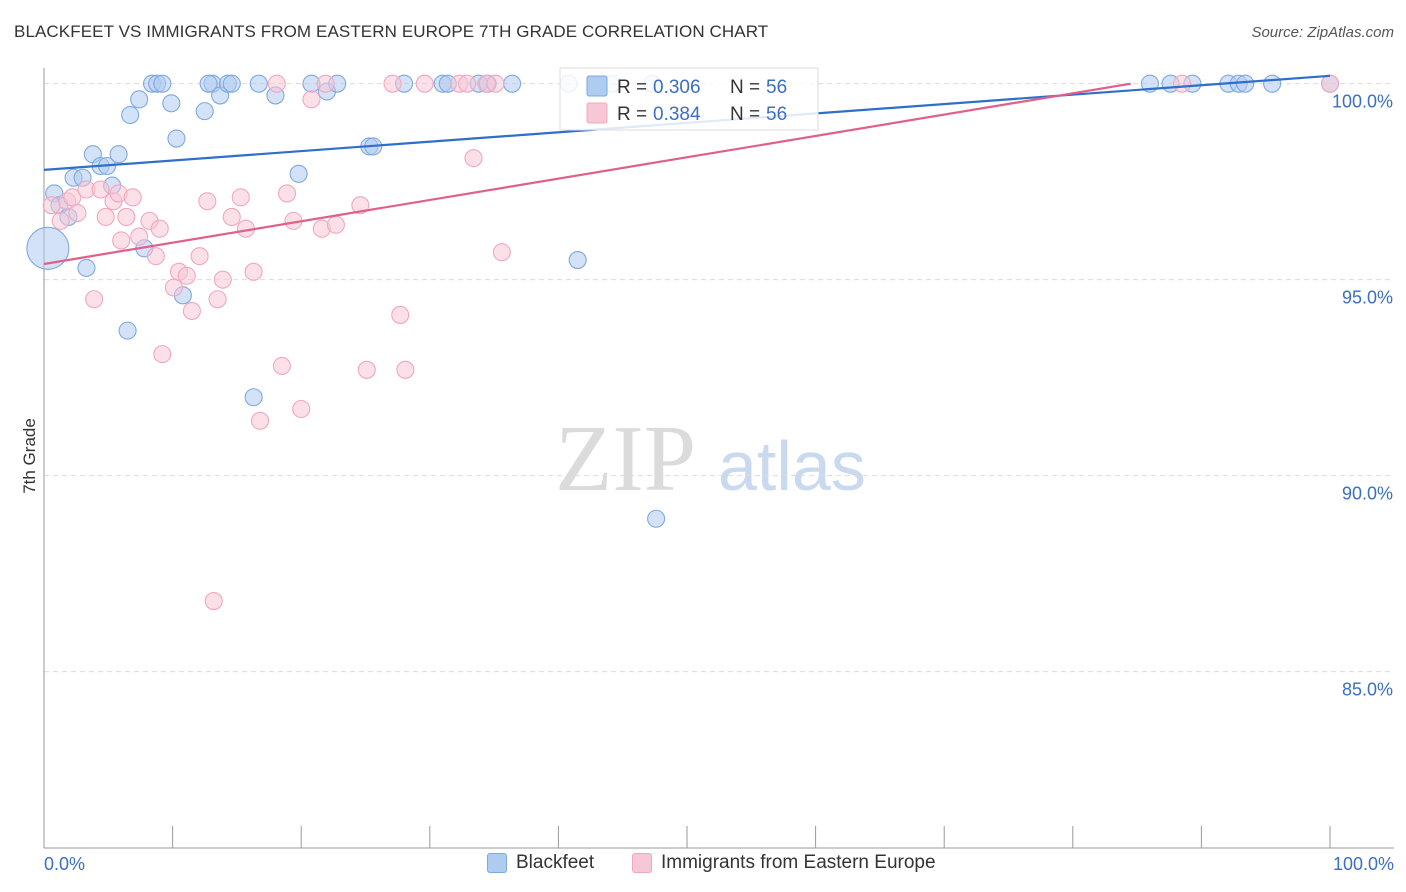  Describe the element at coordinates (64, 864) in the screenshot. I see `x-tick-label-min: 0.0%` at that location.